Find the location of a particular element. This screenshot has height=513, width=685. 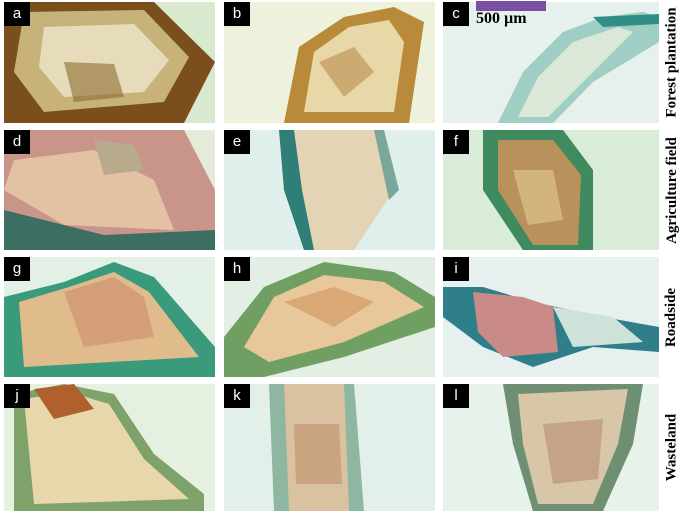

panel-f: f is located at coordinates (551, 190).